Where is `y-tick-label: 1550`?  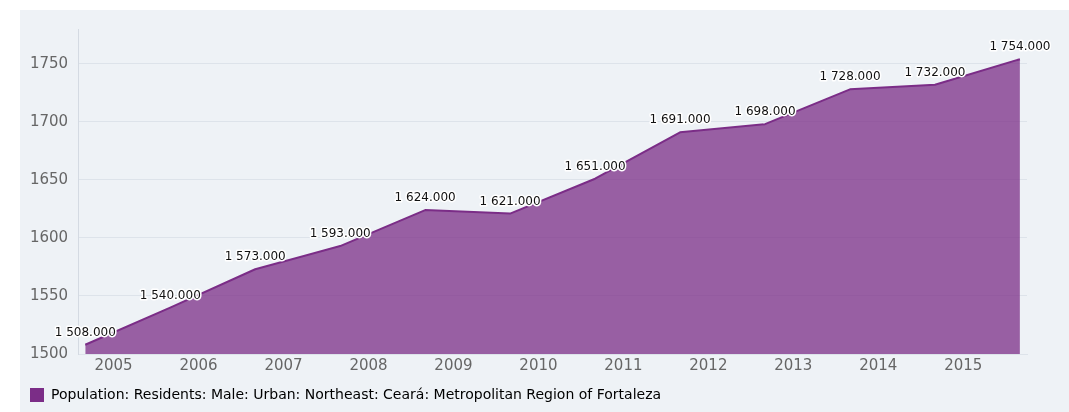 y-tick-label: 1550 is located at coordinates (49, 294).